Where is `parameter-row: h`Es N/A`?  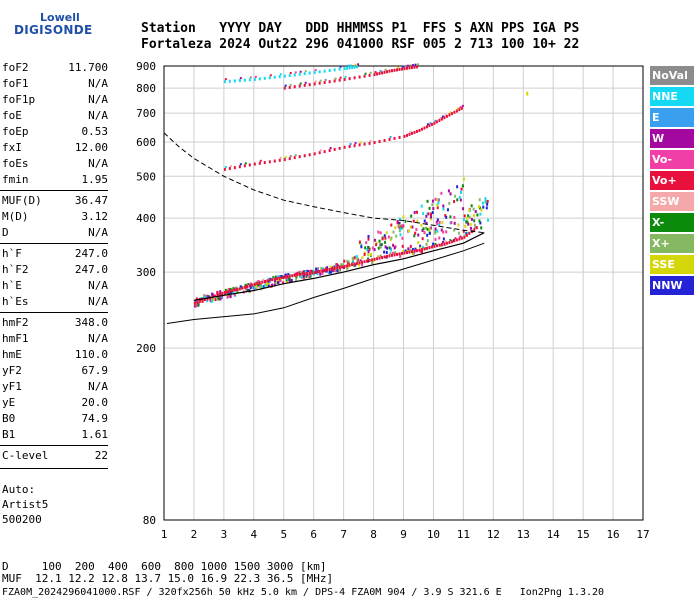
parameter-row: h`Es N/A is located at coordinates (55, 302).